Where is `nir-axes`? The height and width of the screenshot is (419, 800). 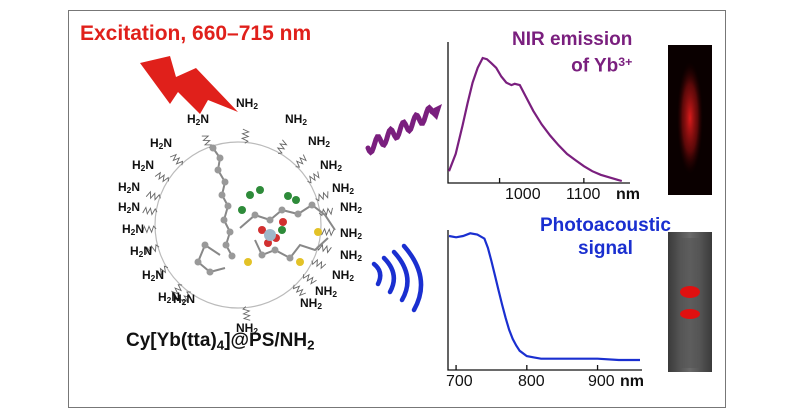
nir-axes is located at coordinates (538, 113).